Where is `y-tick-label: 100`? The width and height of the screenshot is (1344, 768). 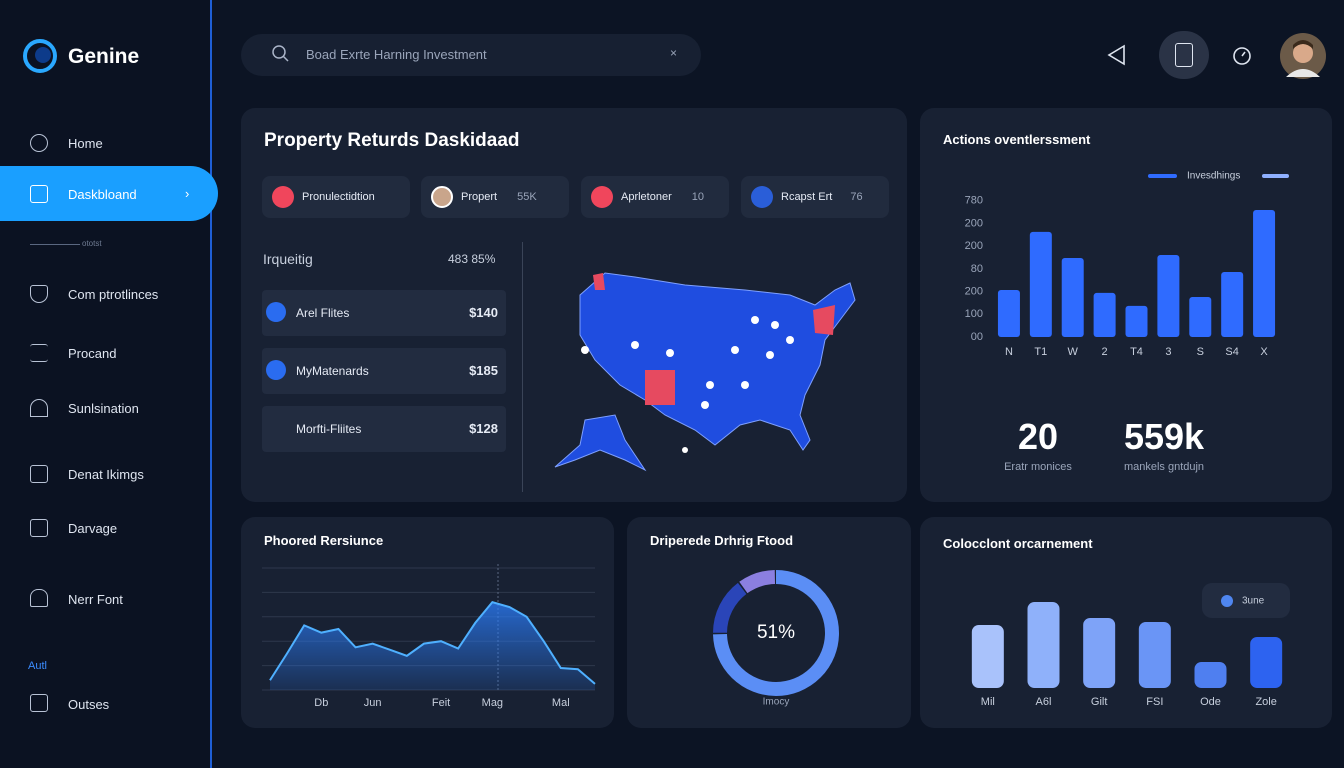 y-tick-label: 100 is located at coordinates (974, 314).